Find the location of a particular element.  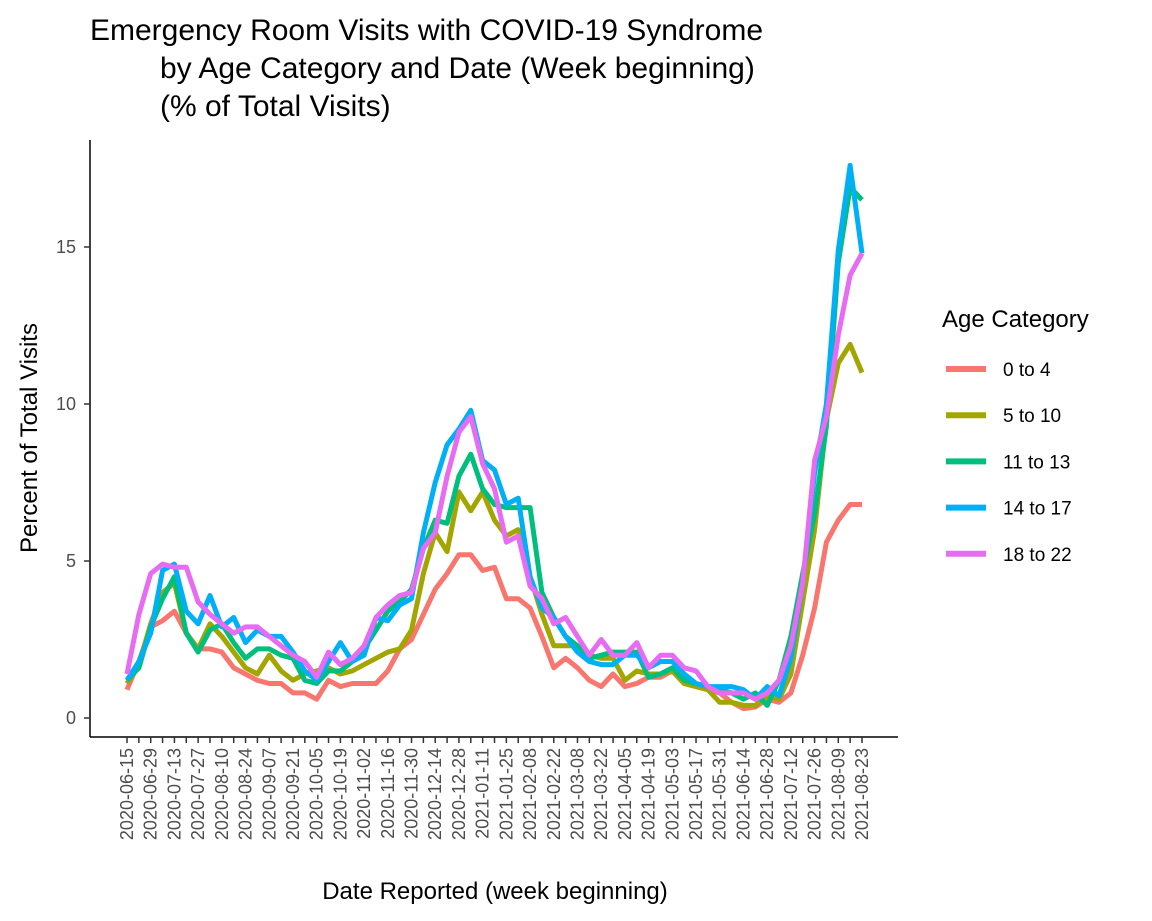

x-tick-label: 2021-08-23 is located at coordinates (862, 794).